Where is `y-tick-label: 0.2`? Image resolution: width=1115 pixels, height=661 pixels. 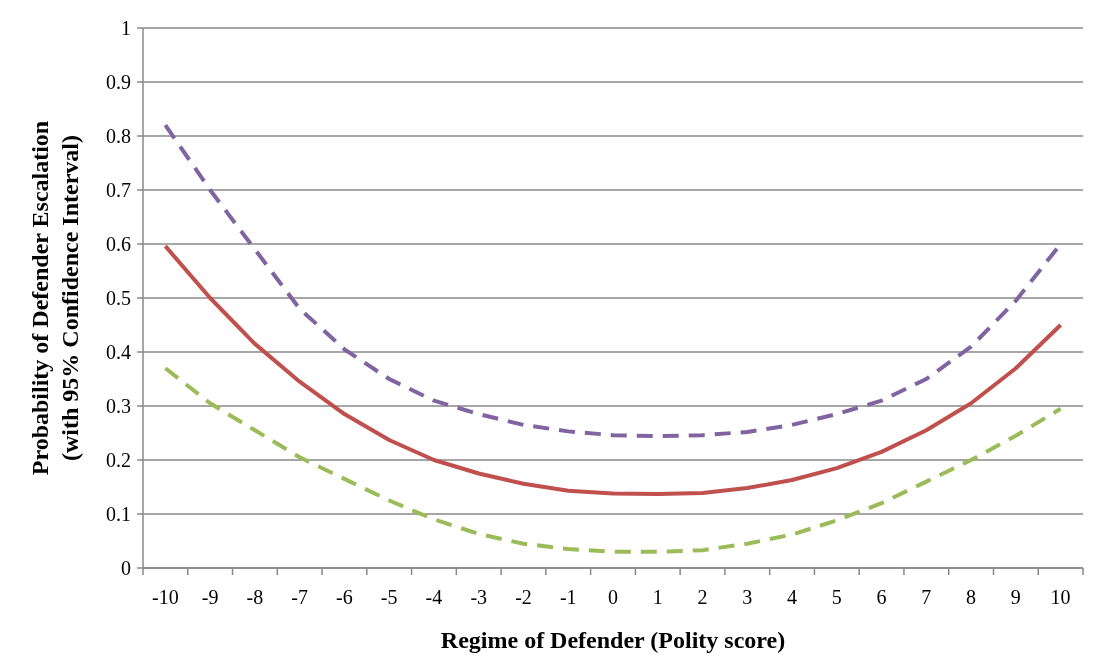
y-tick-label: 0.2 is located at coordinates (118, 460).